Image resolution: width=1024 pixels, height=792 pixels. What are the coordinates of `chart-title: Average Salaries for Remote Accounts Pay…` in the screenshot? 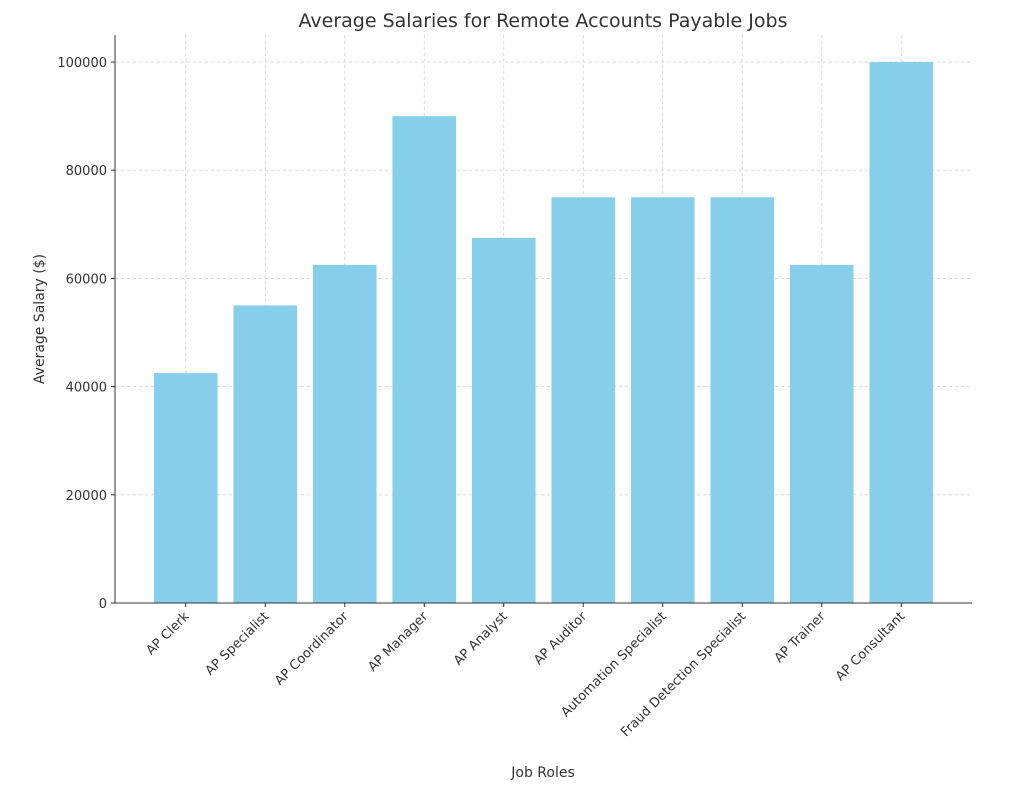 It's located at (543, 21).